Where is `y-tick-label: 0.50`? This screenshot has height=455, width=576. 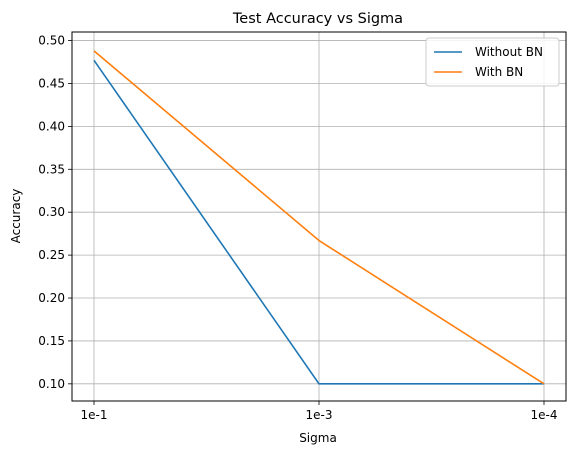 y-tick-label: 0.50 is located at coordinates (51, 41).